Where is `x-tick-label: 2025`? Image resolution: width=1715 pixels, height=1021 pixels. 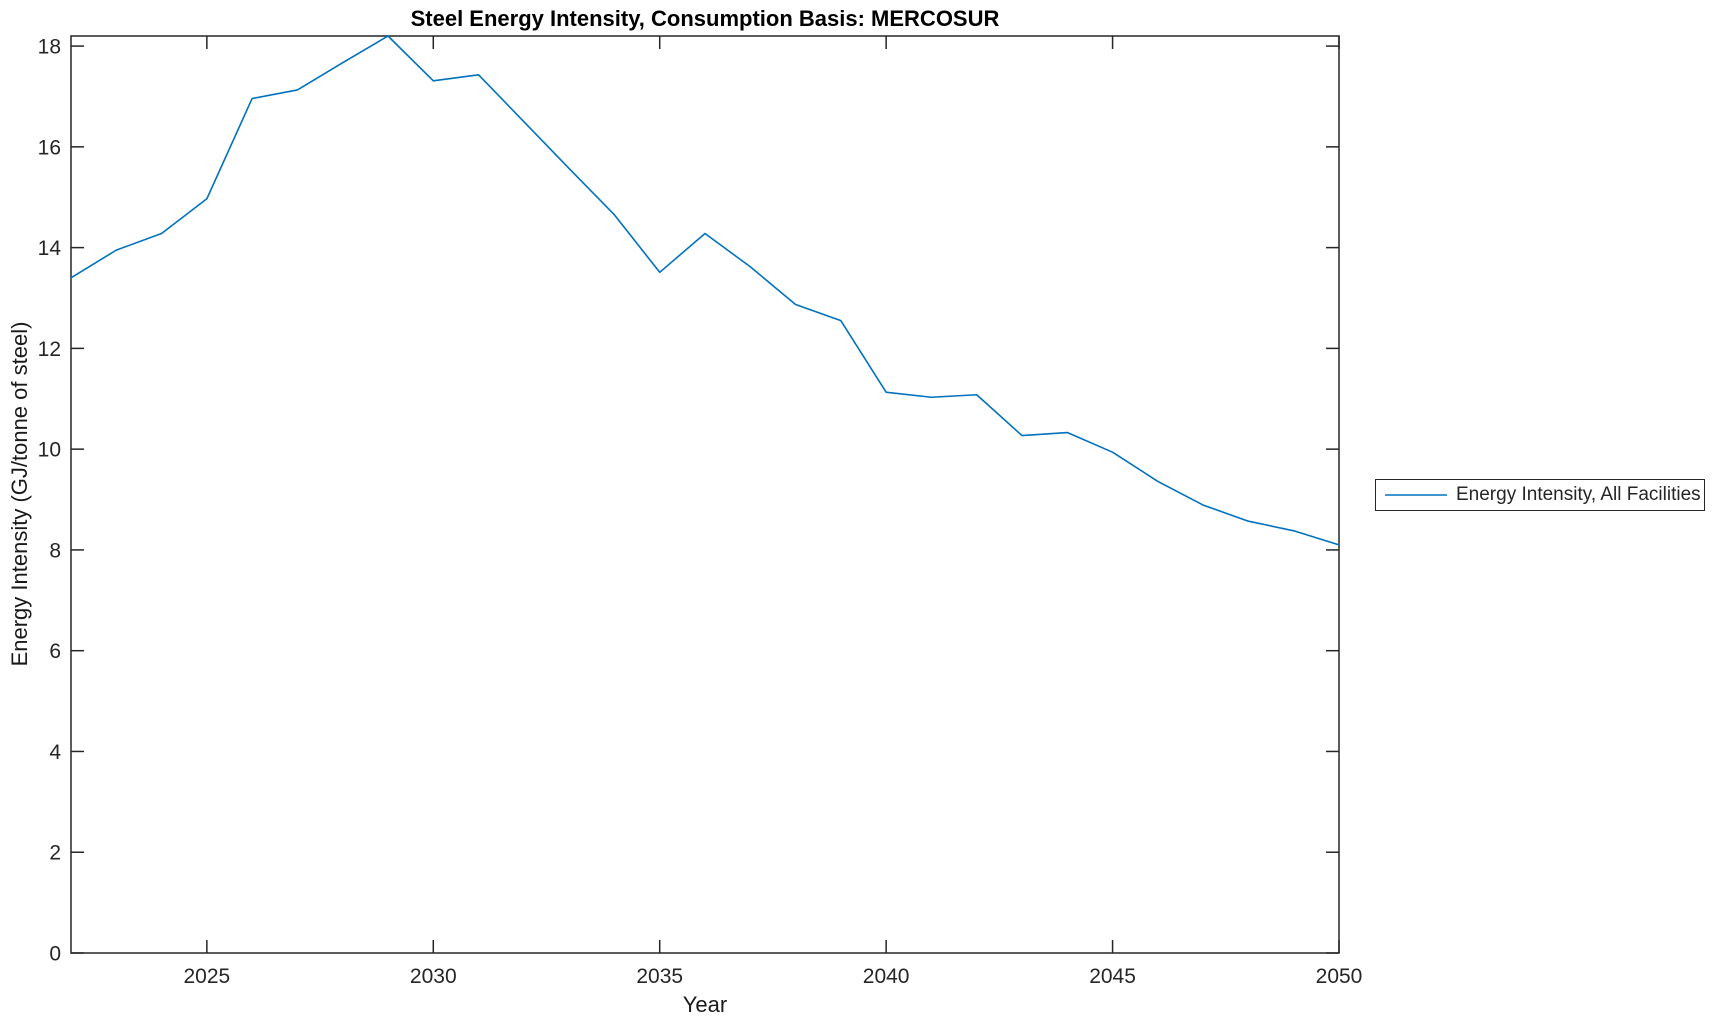
x-tick-label: 2025 is located at coordinates (207, 976).